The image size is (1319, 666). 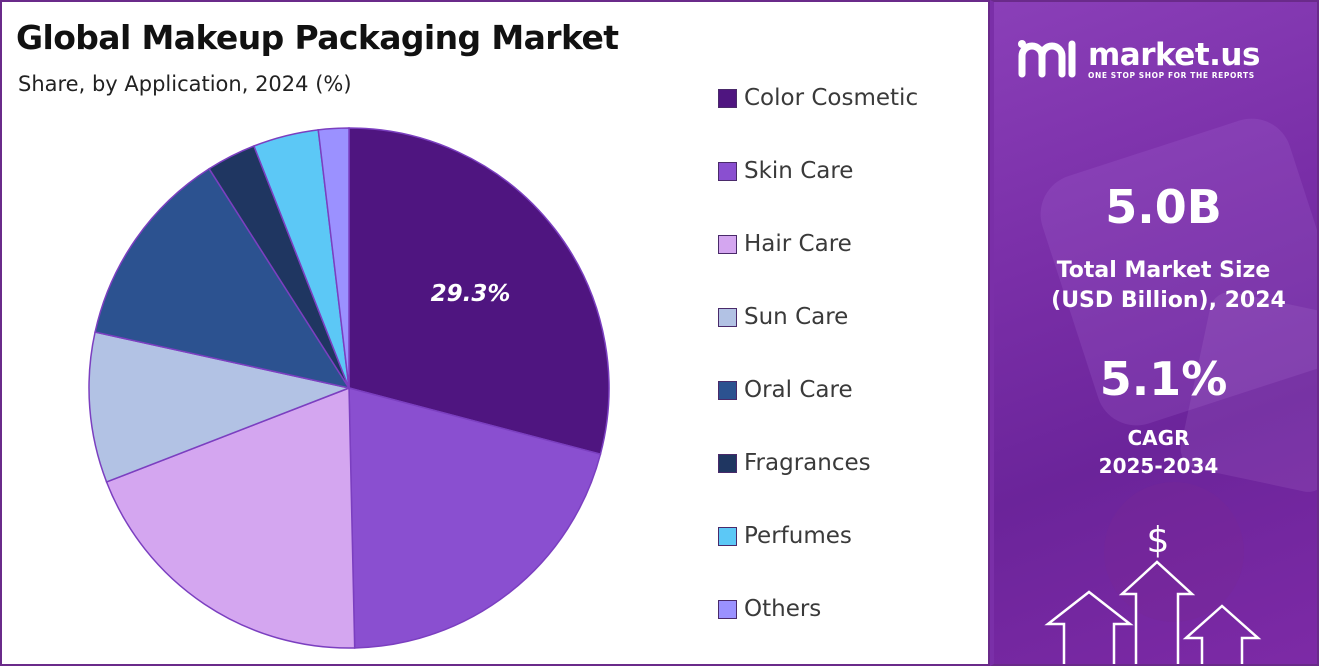 What do you see at coordinates (798, 244) in the screenshot?
I see `legend-label: Hair Care` at bounding box center [798, 244].